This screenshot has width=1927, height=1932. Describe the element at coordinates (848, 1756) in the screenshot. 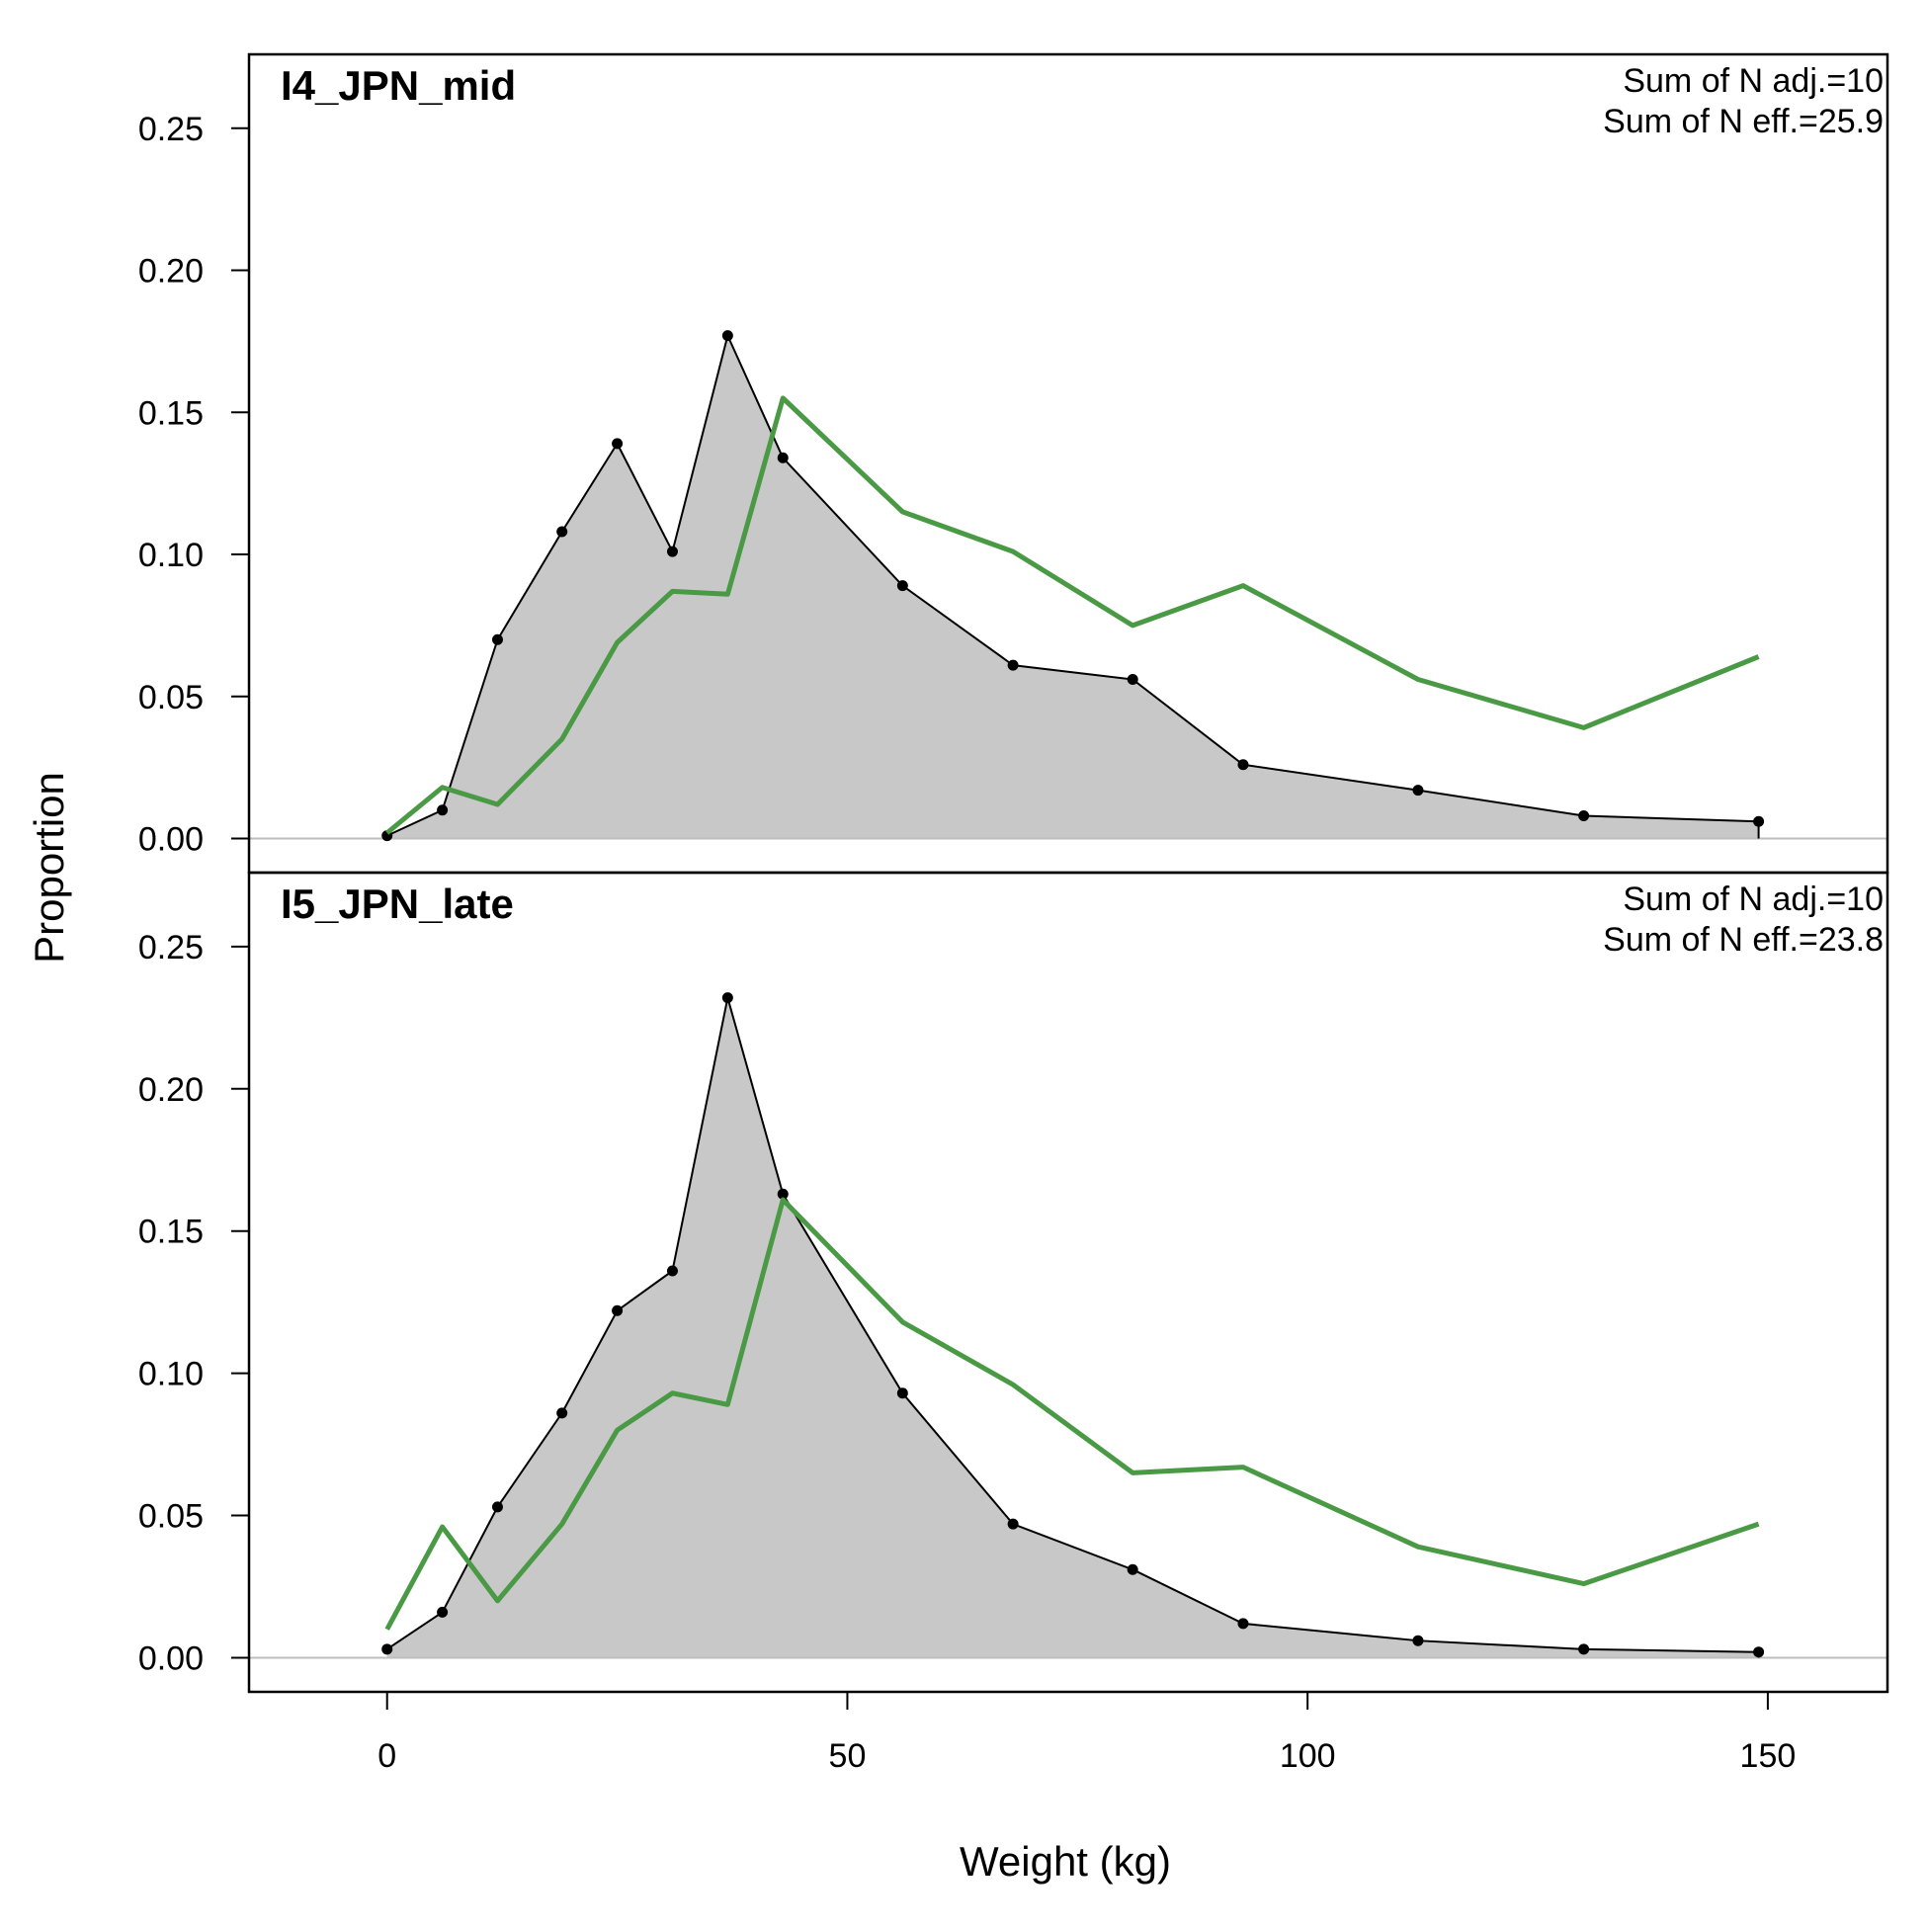

I see `x-tick-label: 50` at that location.